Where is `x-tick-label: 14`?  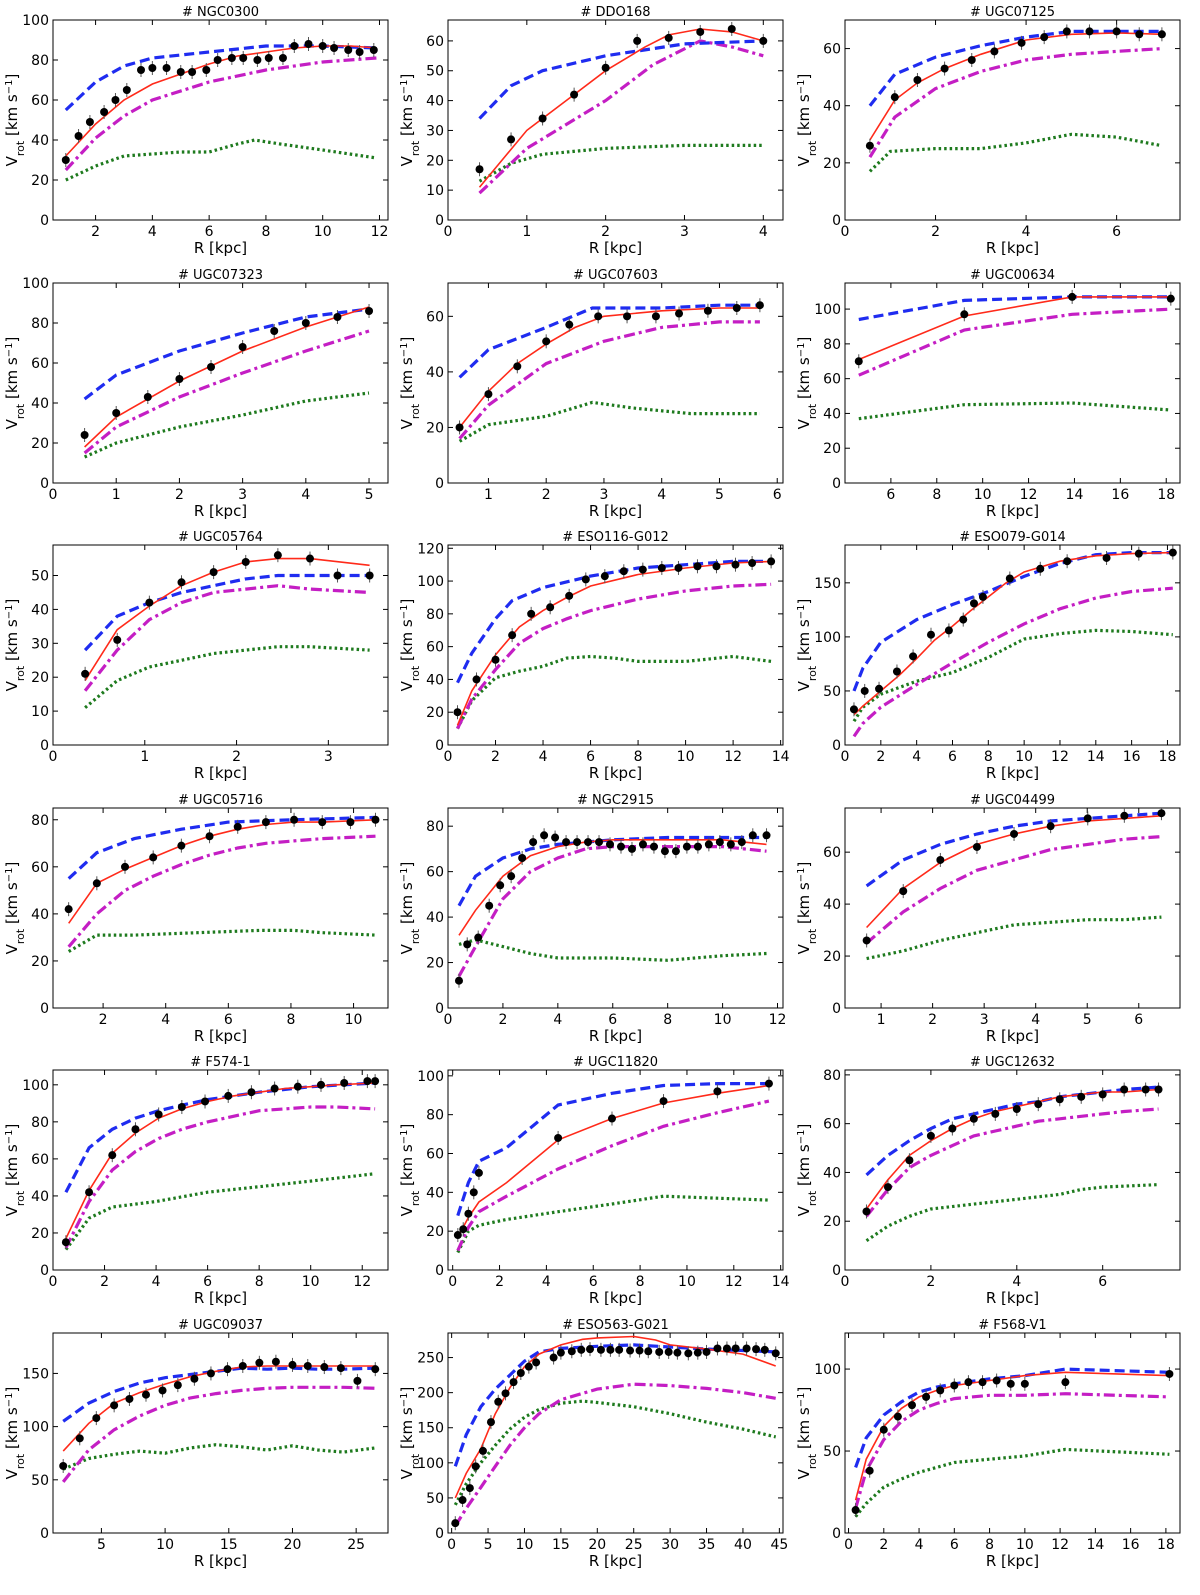 x-tick-label: 14 is located at coordinates (781, 1282).